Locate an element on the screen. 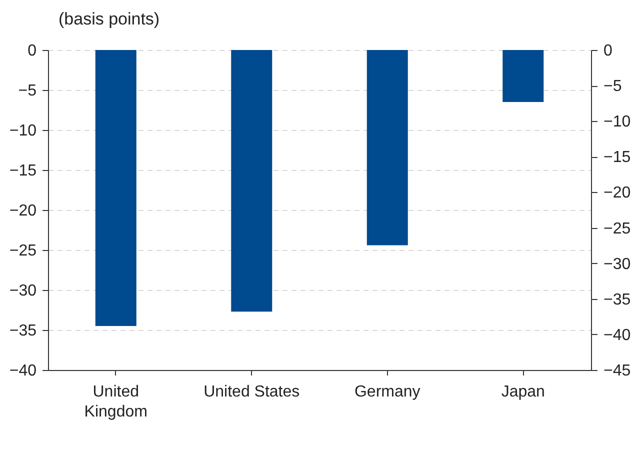 This screenshot has height=453, width=641. y-tick-label: −25 is located at coordinates (23, 251).